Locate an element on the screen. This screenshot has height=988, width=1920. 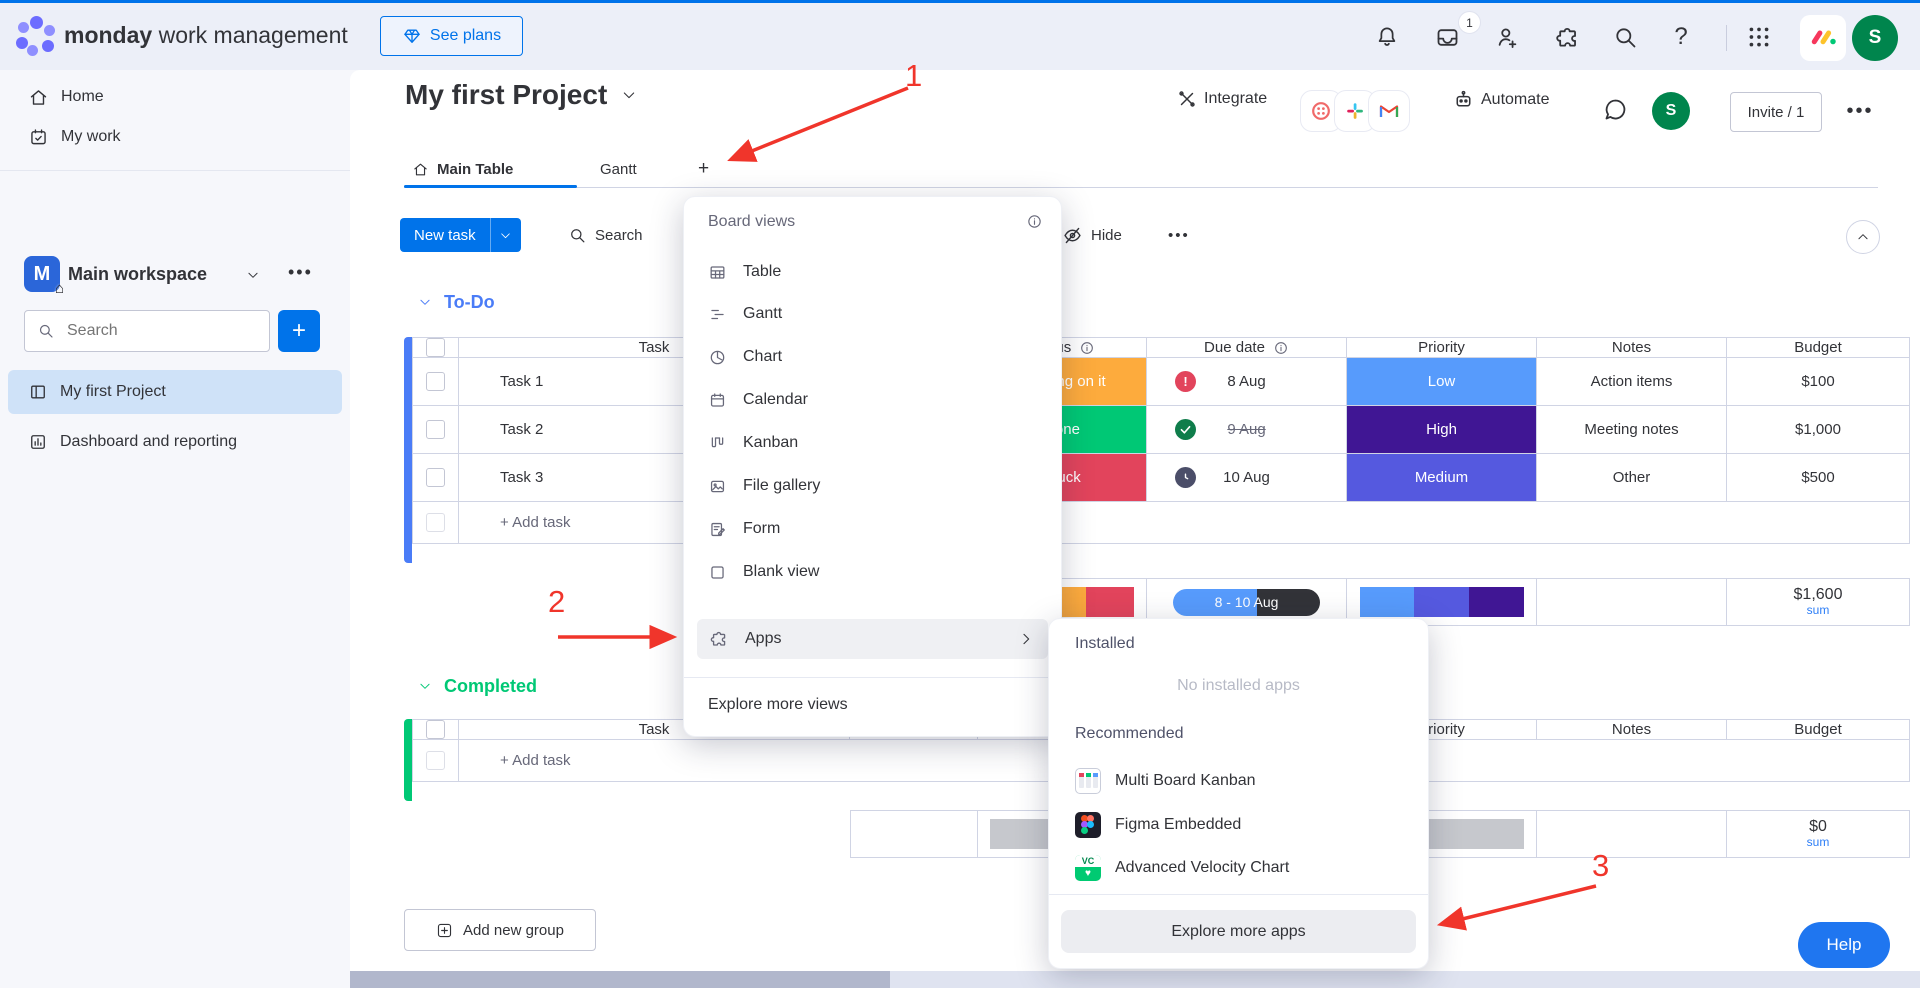
user-avatar: S is located at coordinates (1875, 38).